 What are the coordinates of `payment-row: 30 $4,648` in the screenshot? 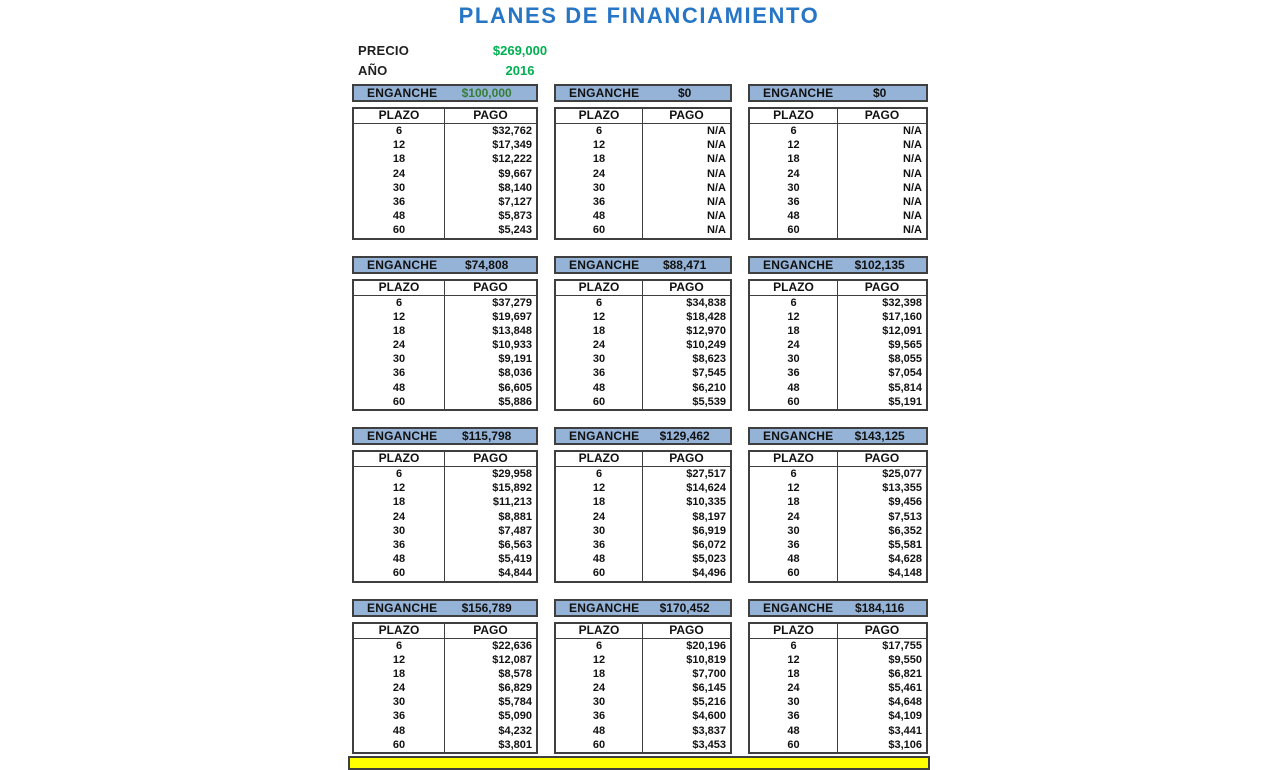 It's located at (838, 702).